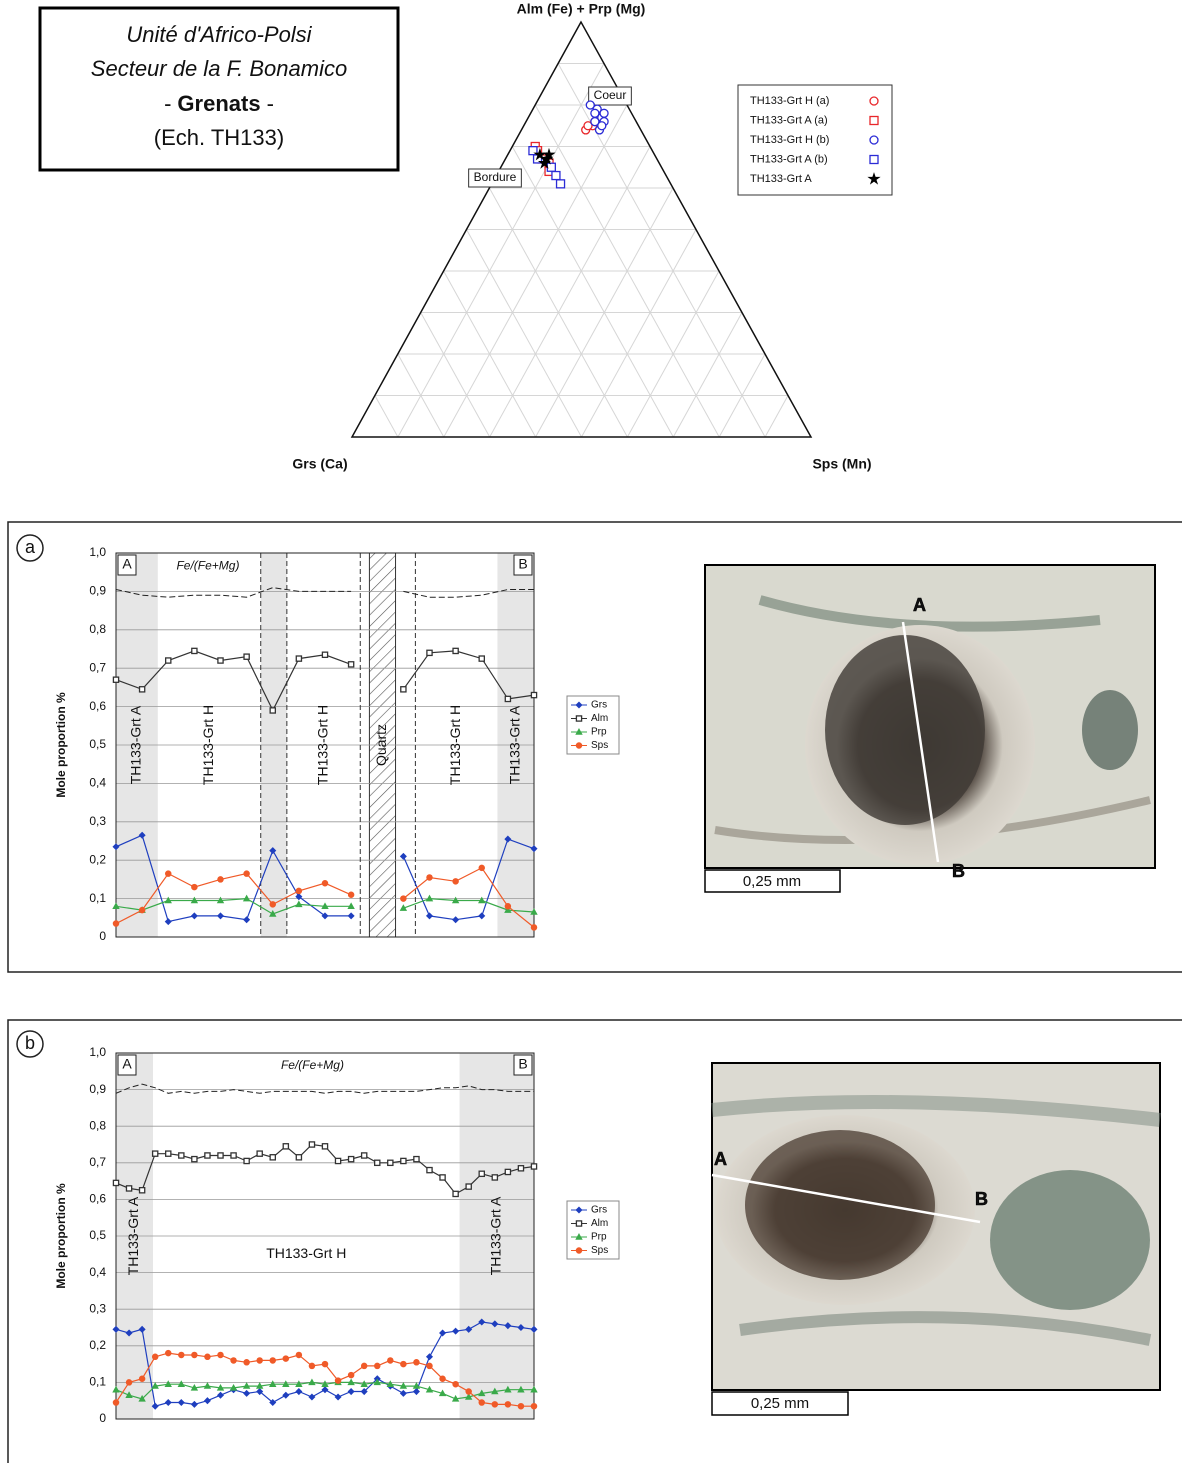 This screenshot has height=1463, width=1182. I want to click on legend-label: TH133-Grt A, so click(781, 179).